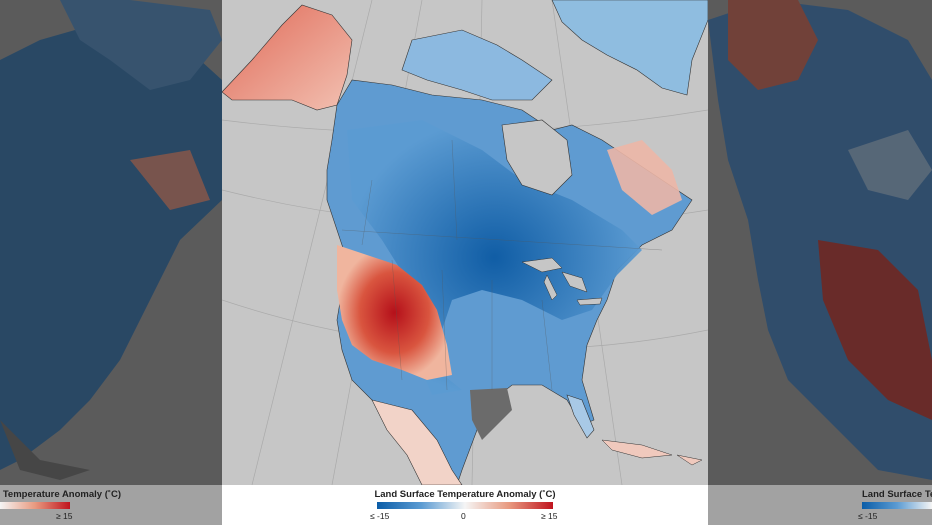  I want to click on alaska, so click(287, 57).